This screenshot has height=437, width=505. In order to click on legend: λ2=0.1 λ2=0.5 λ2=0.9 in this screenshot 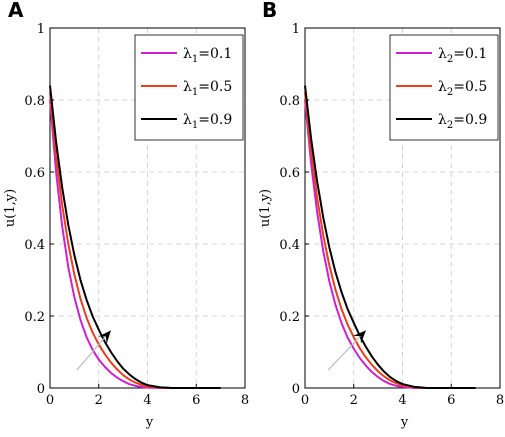, I will do `click(444, 87)`.